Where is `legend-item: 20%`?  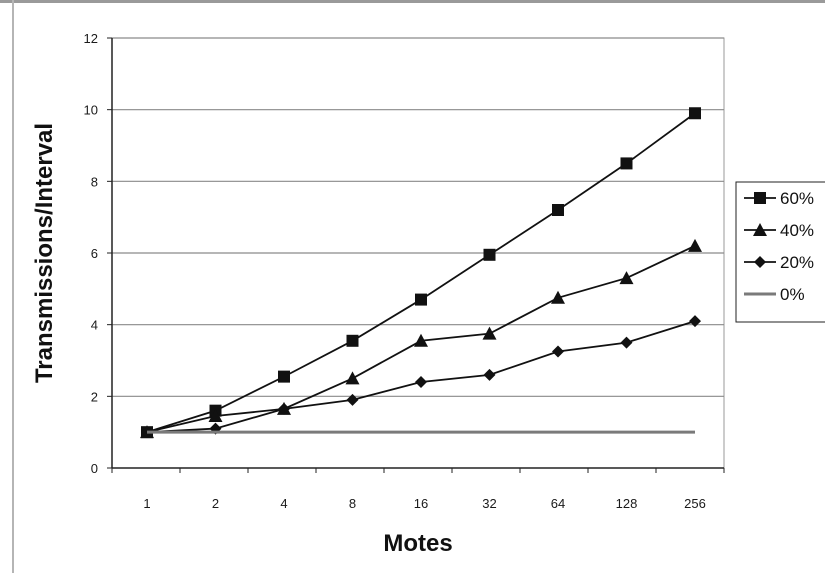 legend-item: 20% is located at coordinates (779, 262).